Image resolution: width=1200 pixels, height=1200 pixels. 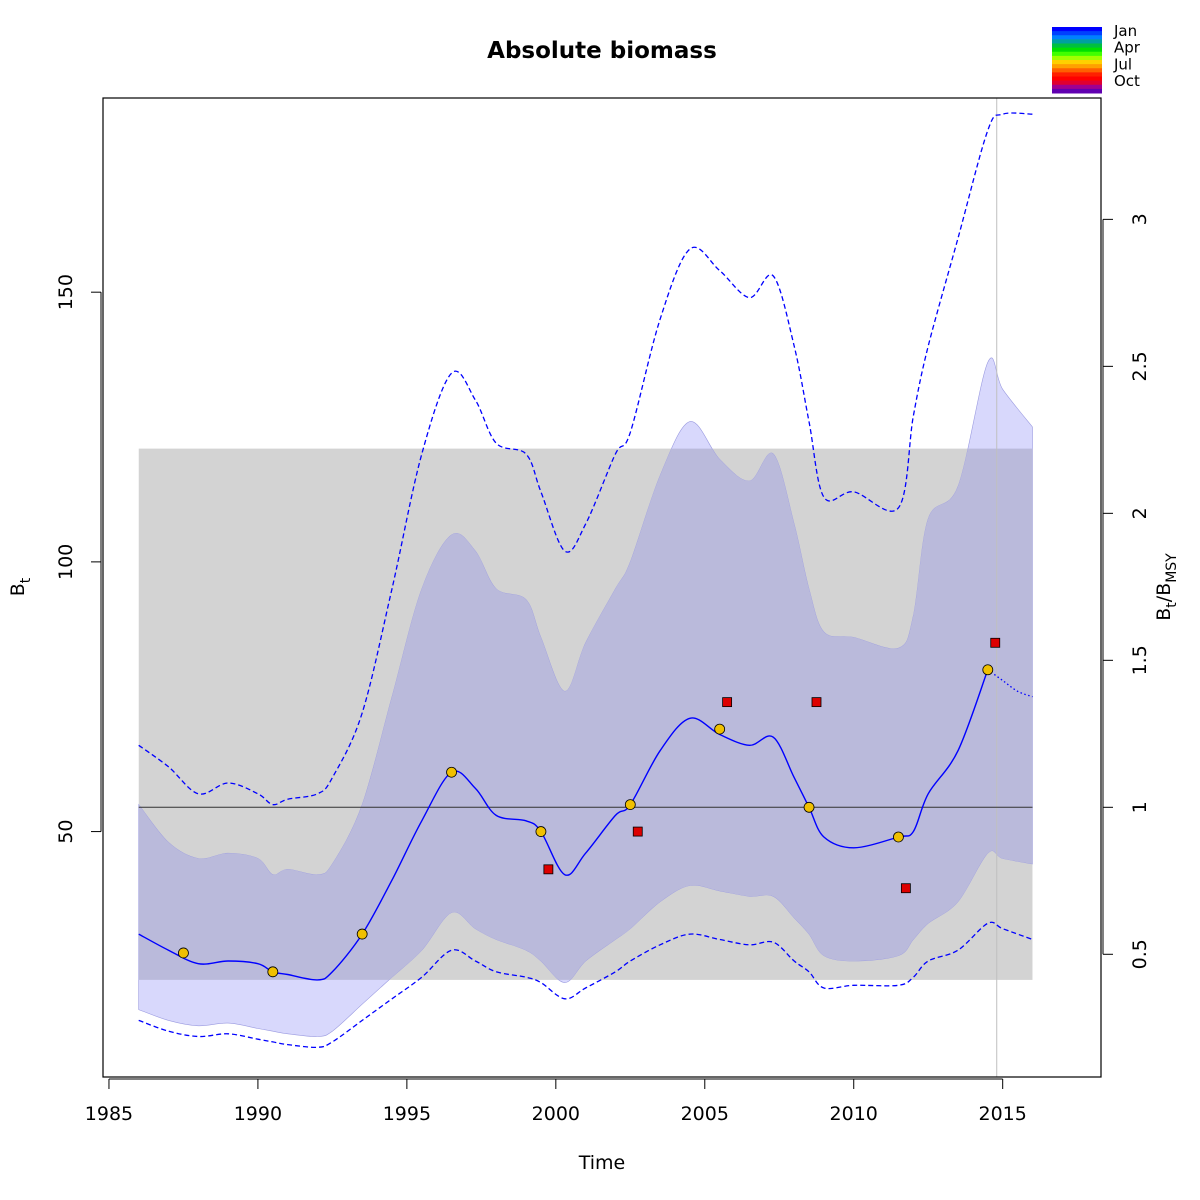 What do you see at coordinates (1172, 568) in the screenshot?
I see `y2-label-sub2: MSY` at bounding box center [1172, 568].